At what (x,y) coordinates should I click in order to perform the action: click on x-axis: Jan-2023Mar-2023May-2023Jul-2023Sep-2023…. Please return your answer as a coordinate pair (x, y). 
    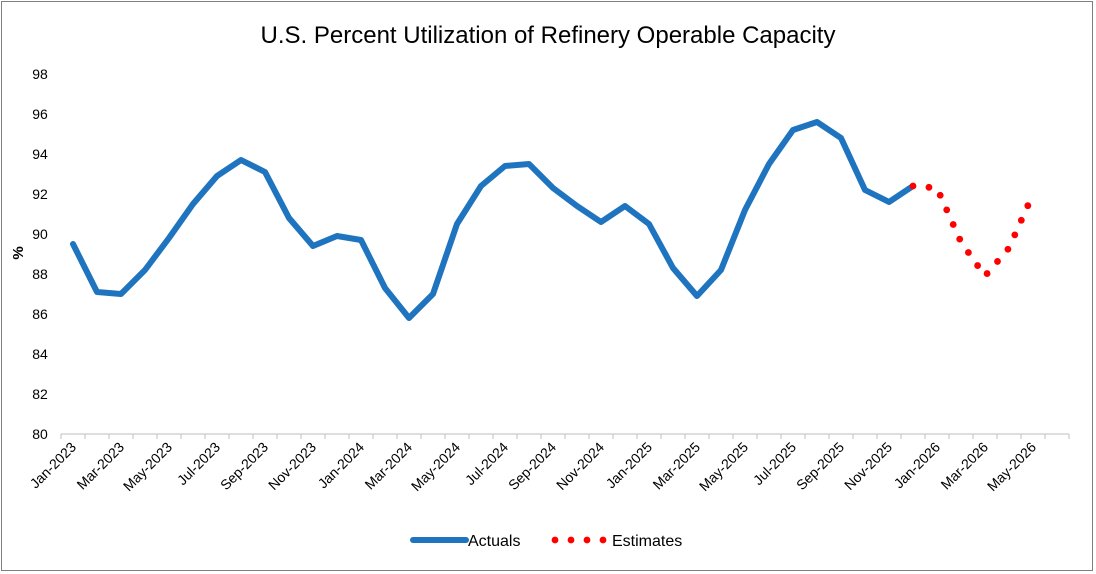
    Looking at the image, I should click on (548, 463).